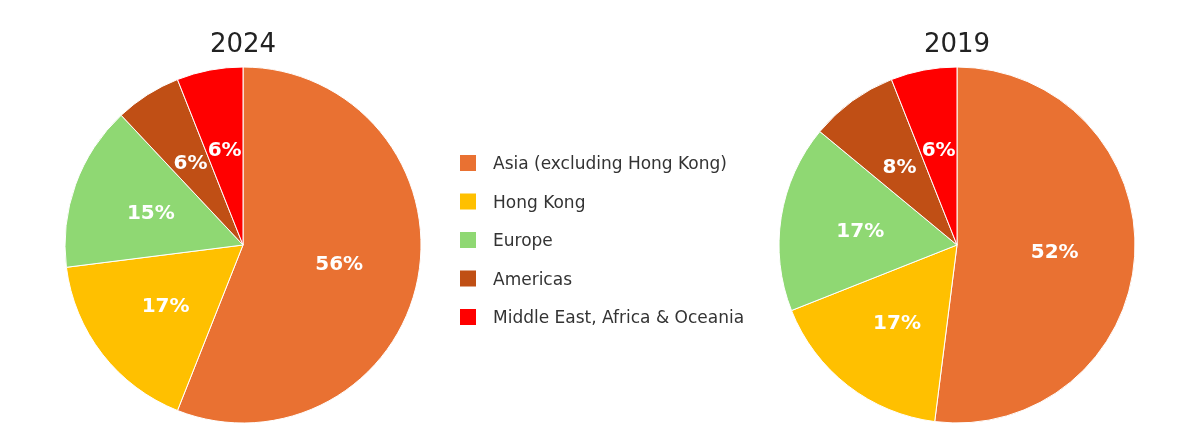 This screenshot has height=440, width=1200. Describe the element at coordinates (150, 211) in the screenshot. I see `data-label: 15%` at that location.